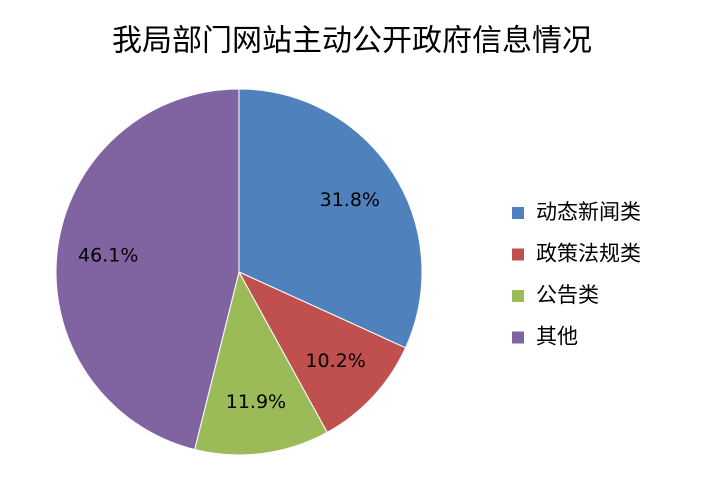 The image size is (705, 486). What do you see at coordinates (350, 200) in the screenshot?
I see `data-label: 31.8%` at bounding box center [350, 200].